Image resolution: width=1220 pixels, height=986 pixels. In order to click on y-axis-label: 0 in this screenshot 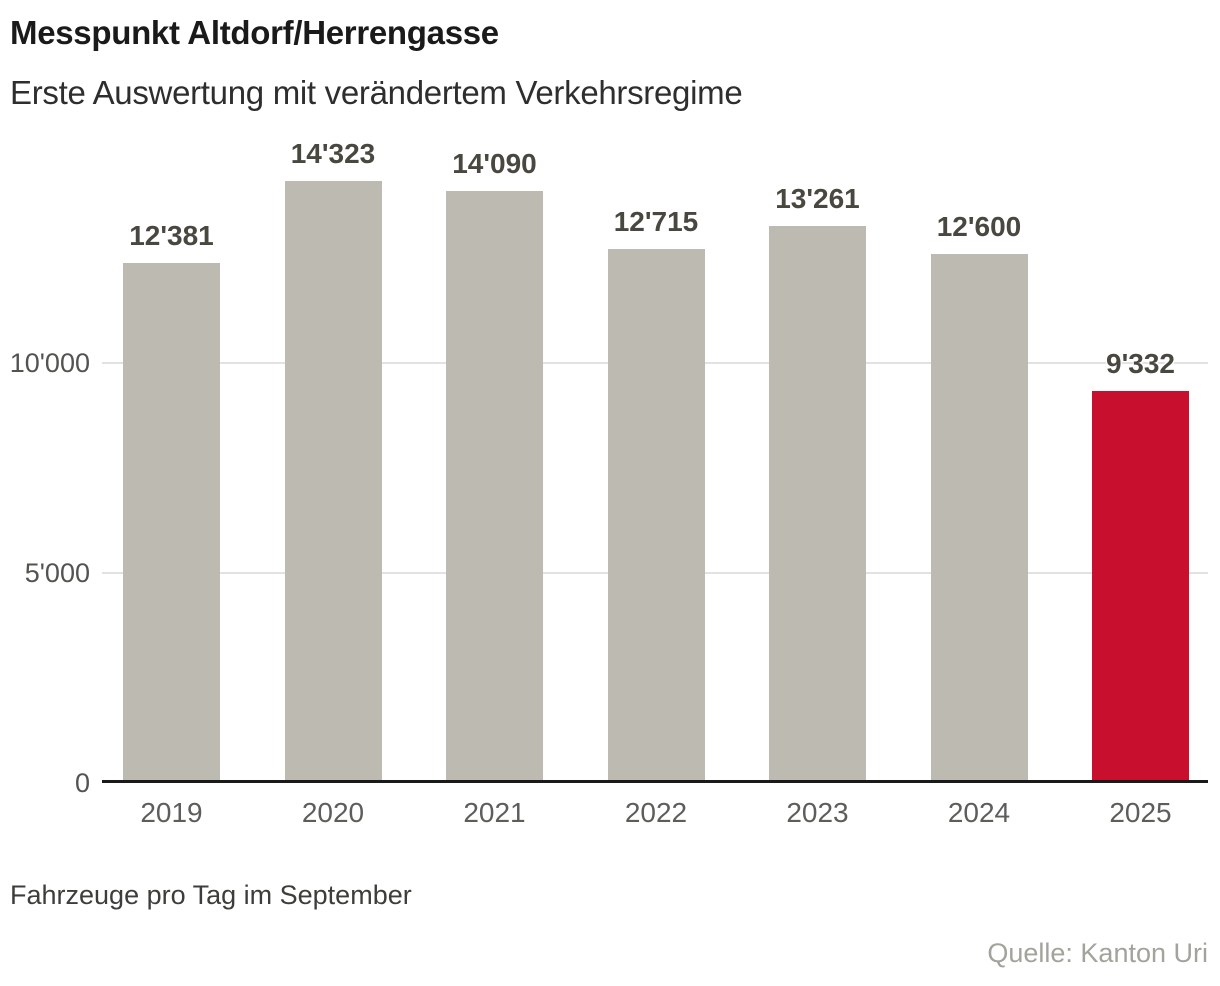, I will do `click(82, 783)`.